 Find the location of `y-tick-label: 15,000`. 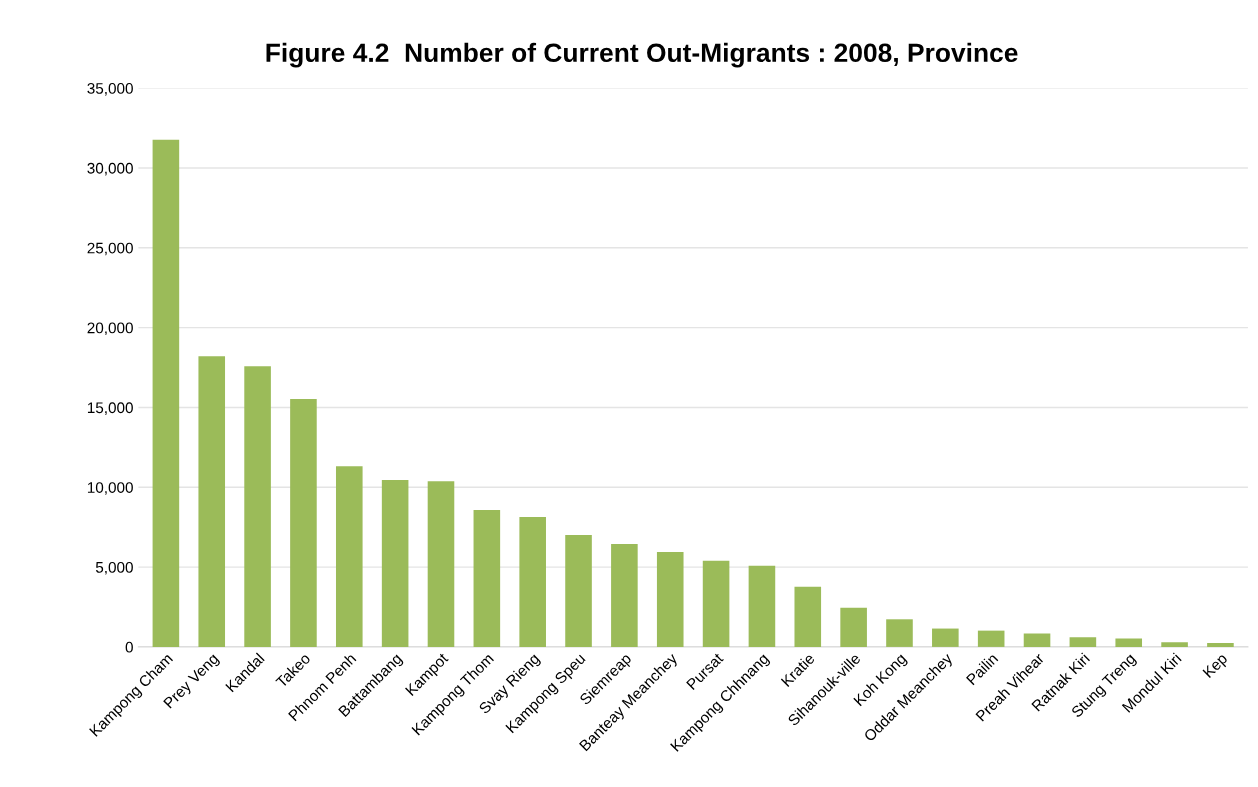

y-tick-label: 15,000 is located at coordinates (110, 408).